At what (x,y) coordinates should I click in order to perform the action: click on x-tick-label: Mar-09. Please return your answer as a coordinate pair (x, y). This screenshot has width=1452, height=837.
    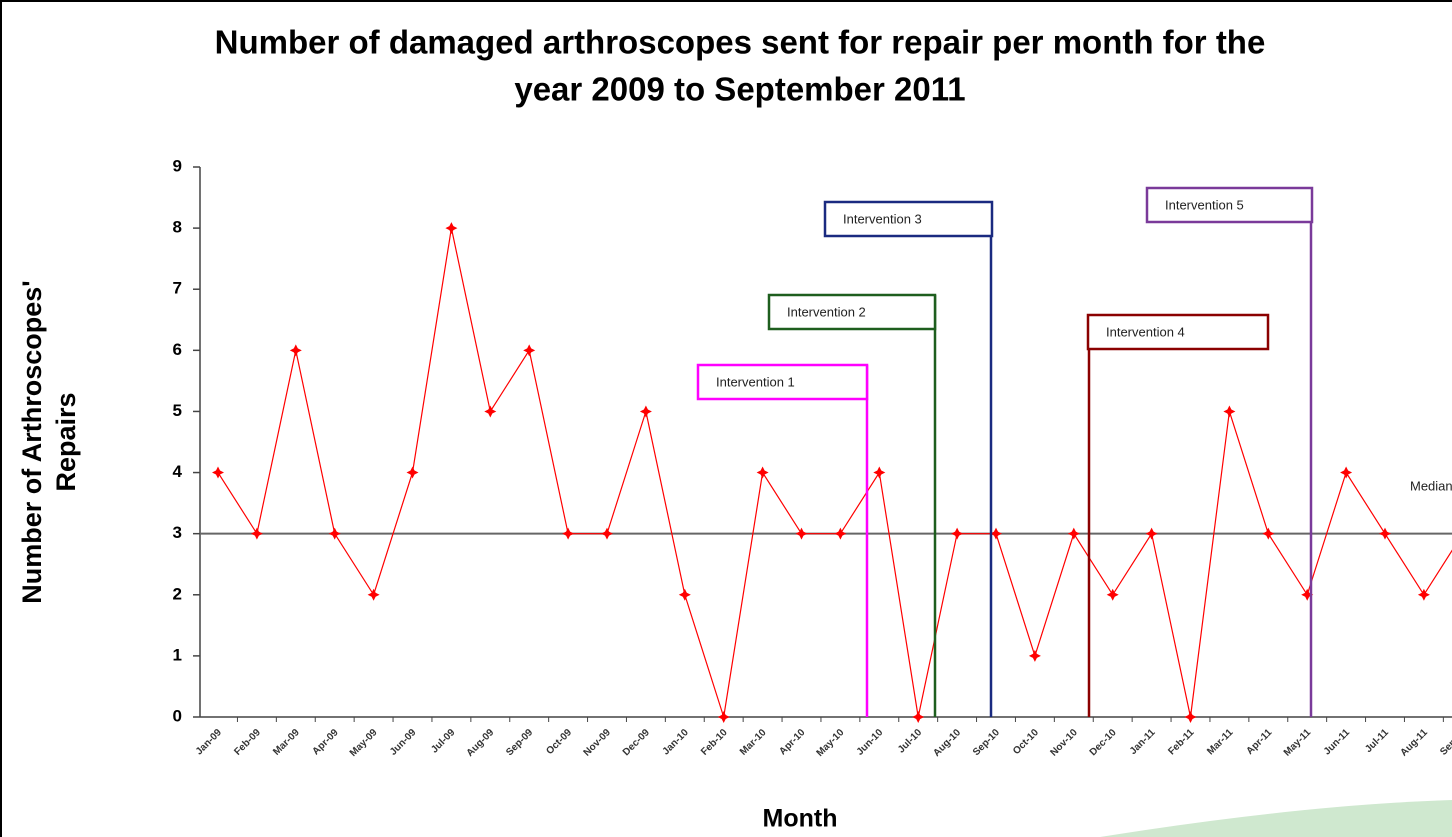
    Looking at the image, I should click on (286, 742).